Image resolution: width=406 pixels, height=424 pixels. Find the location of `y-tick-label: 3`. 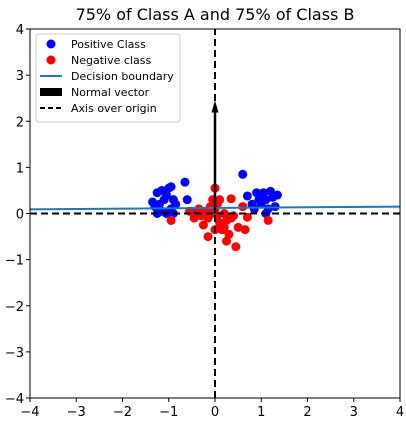

y-tick-label: 3 is located at coordinates (20, 76).